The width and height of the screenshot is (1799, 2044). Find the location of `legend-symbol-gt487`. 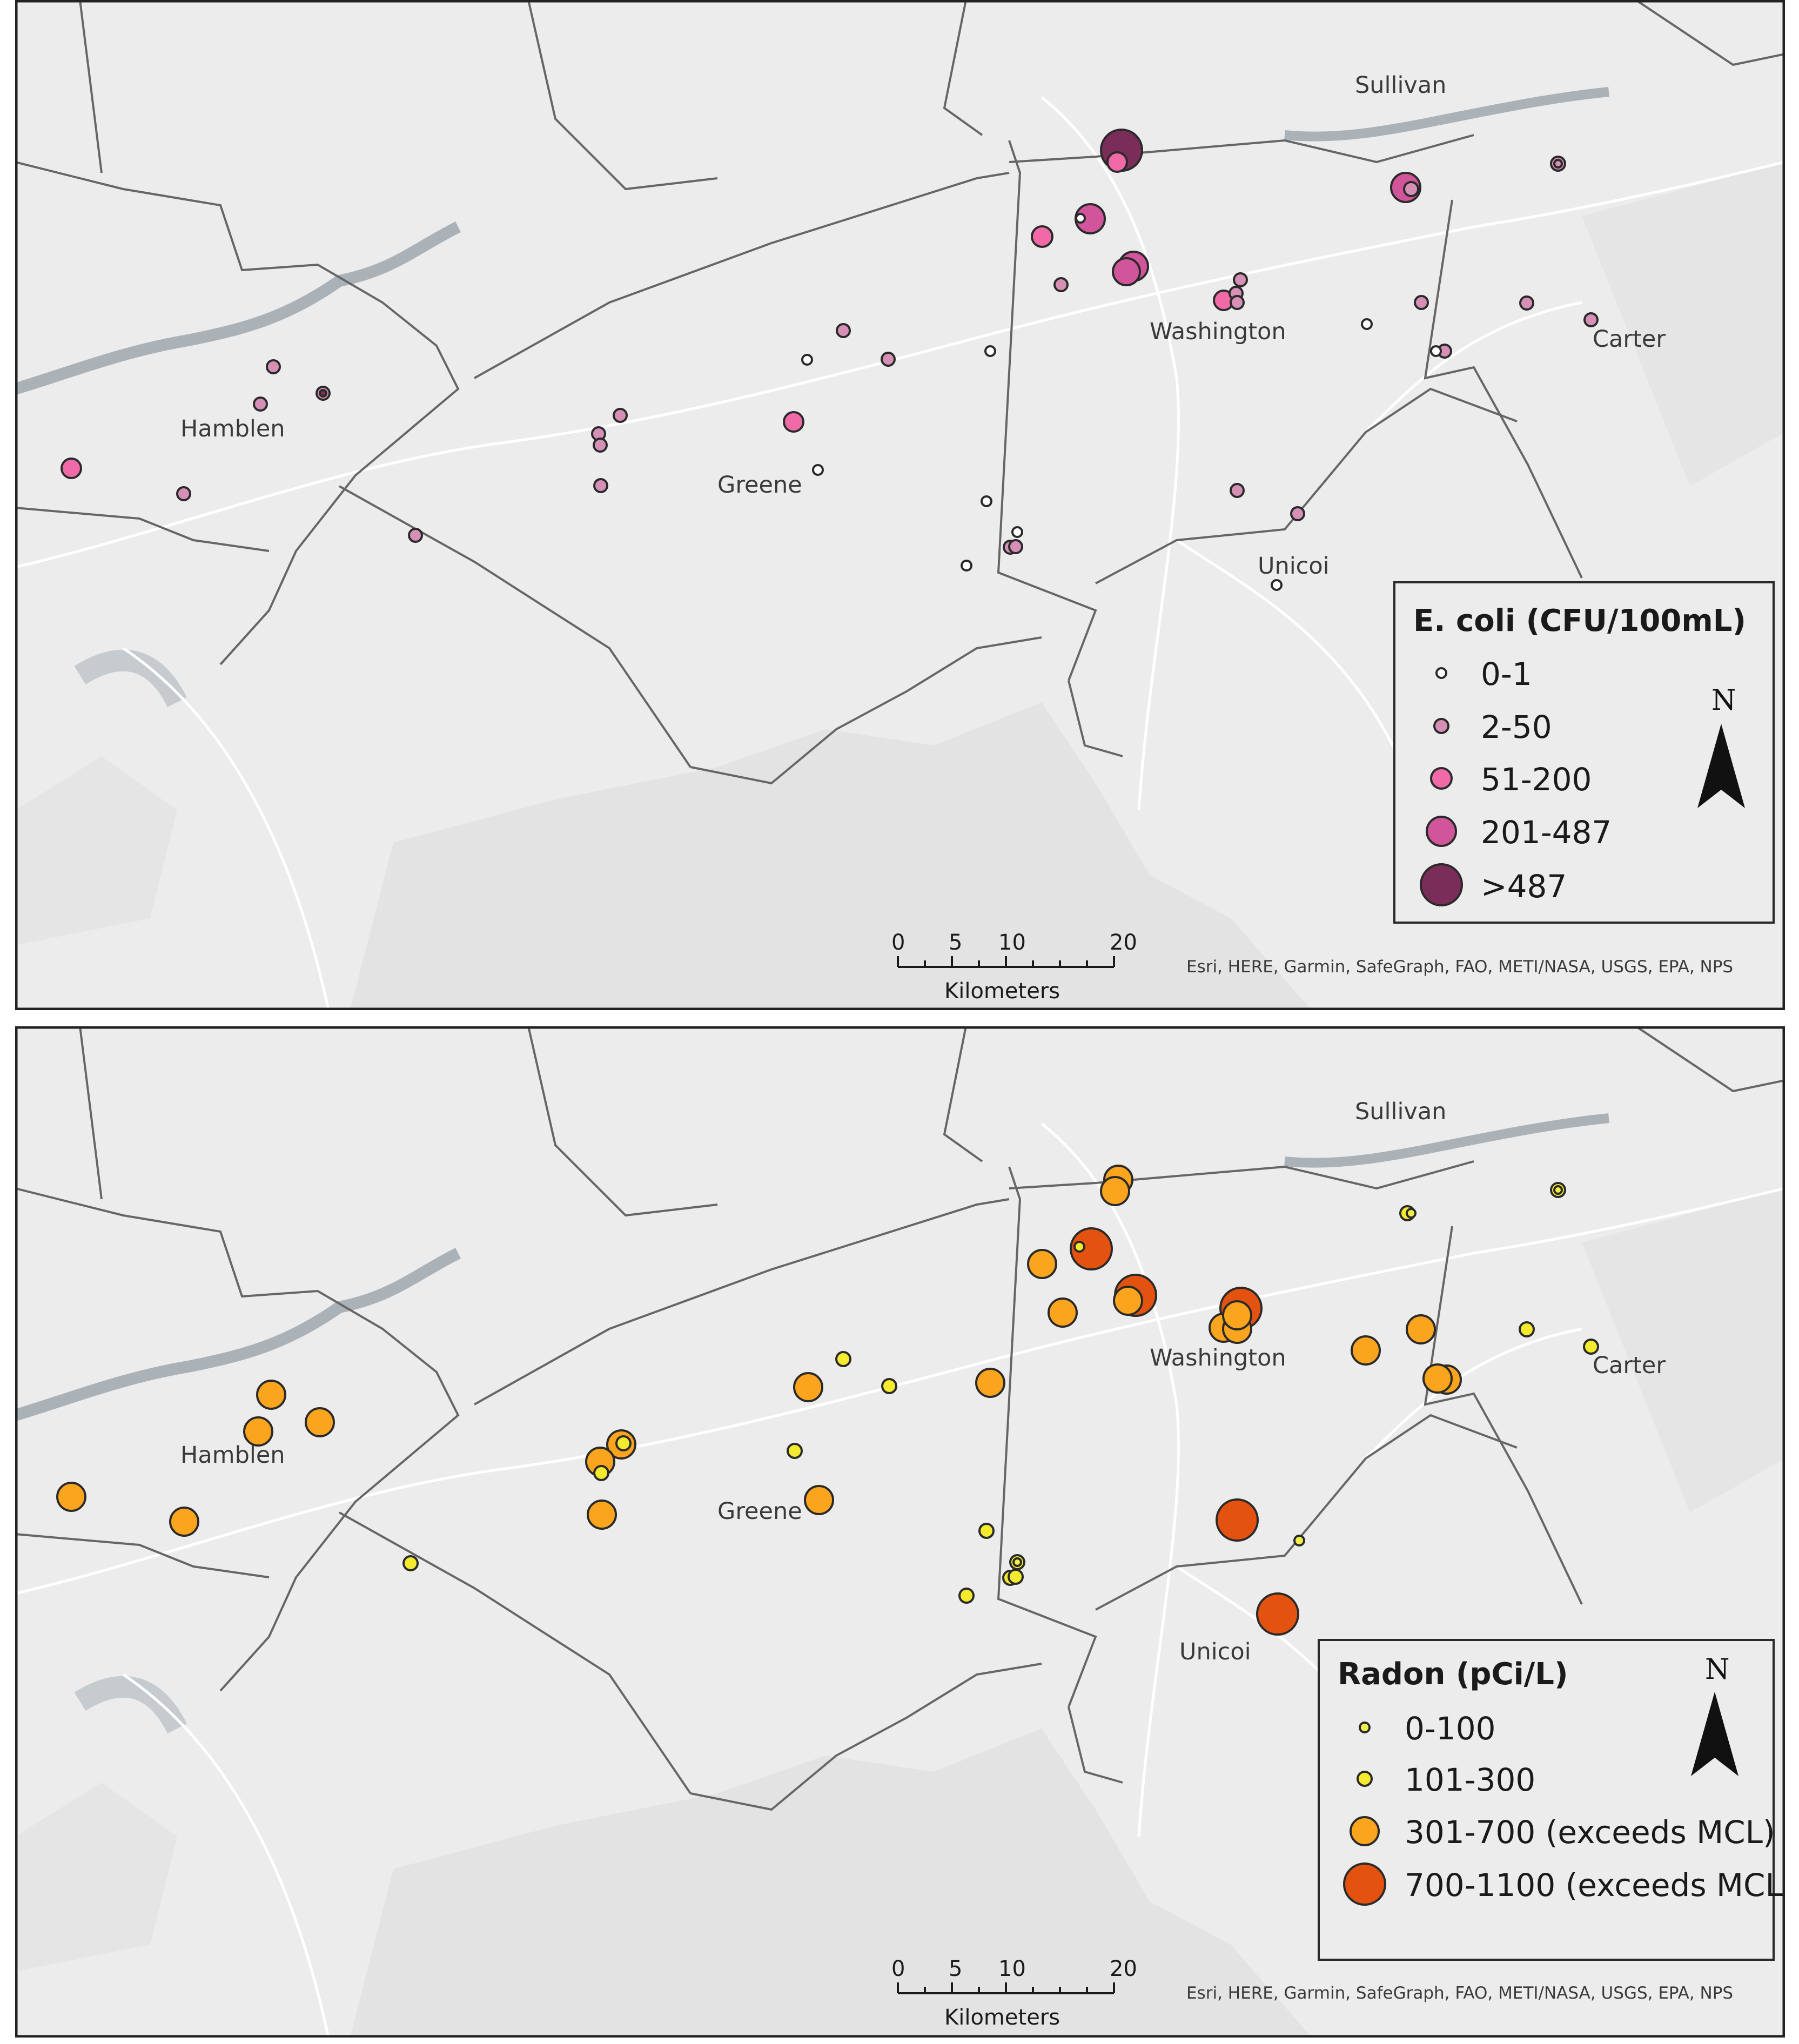

legend-symbol-gt487 is located at coordinates (1441, 884).